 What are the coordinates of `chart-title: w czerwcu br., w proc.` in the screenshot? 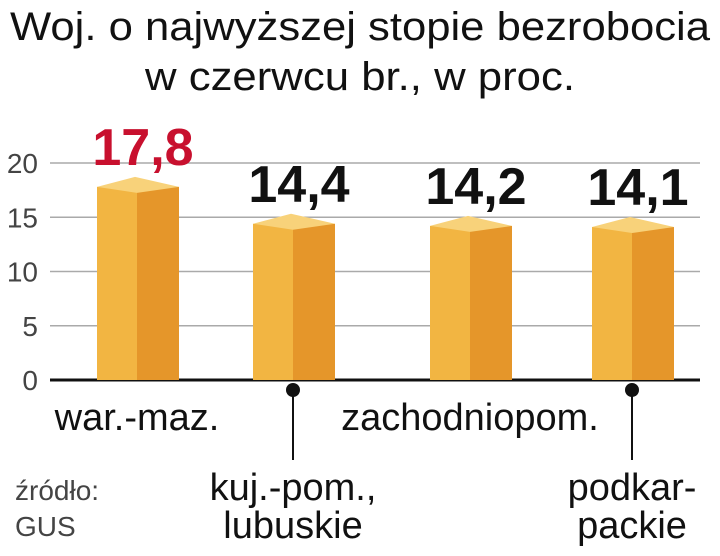 It's located at (359, 77).